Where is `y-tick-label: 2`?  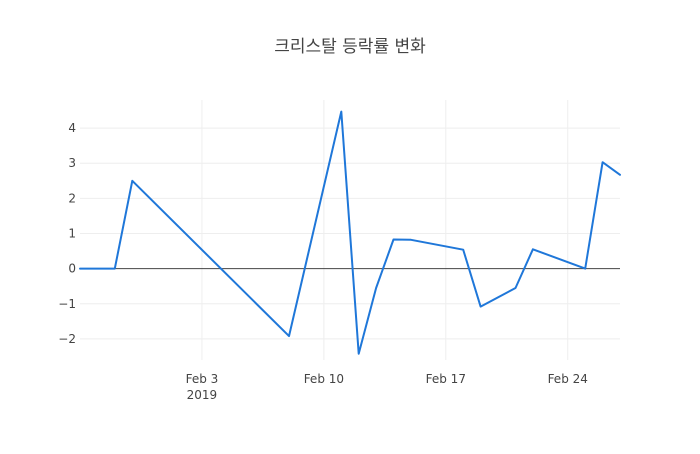 y-tick-label: 2 is located at coordinates (72, 198).